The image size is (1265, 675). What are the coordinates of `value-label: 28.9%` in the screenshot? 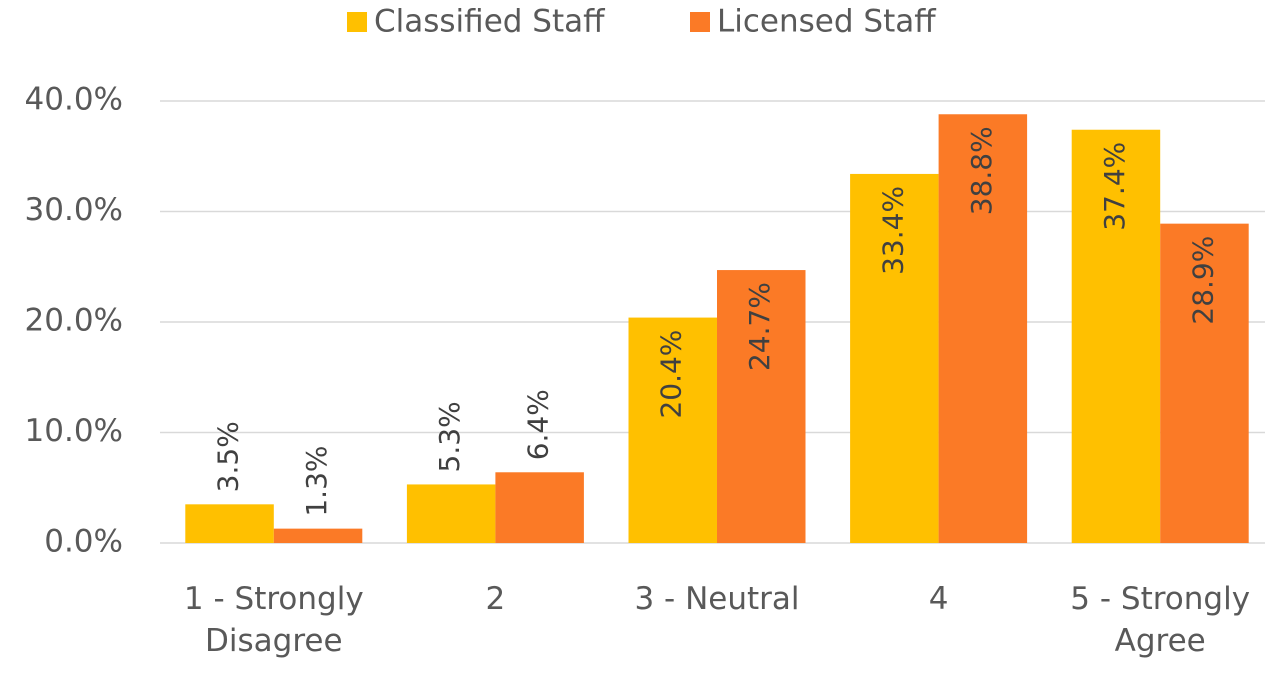 It's located at (1202, 280).